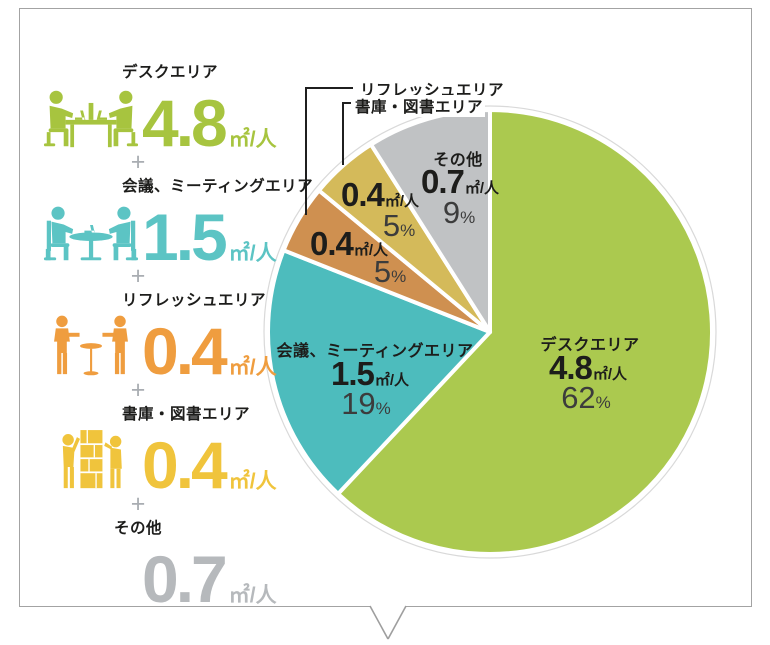 The height and width of the screenshot is (645, 770). I want to click on legend-label: デスクエリア, so click(170, 72).